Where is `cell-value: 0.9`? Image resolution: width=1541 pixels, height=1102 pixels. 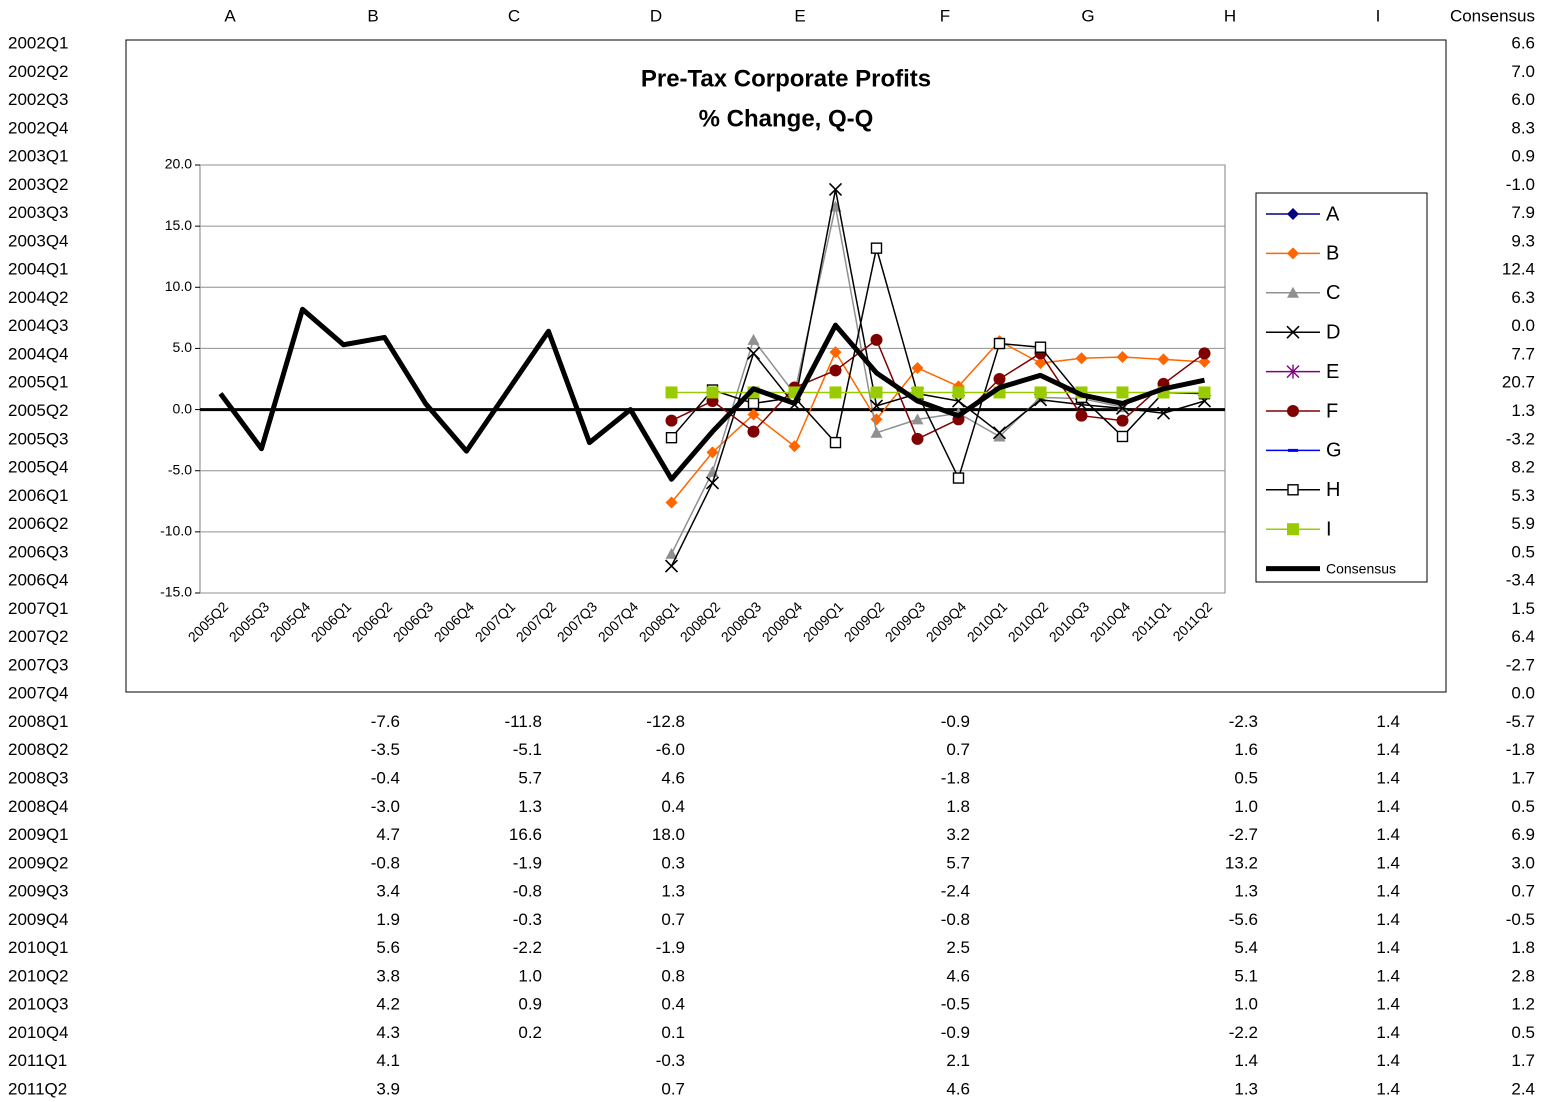 cell-value: 0.9 is located at coordinates (1523, 156).